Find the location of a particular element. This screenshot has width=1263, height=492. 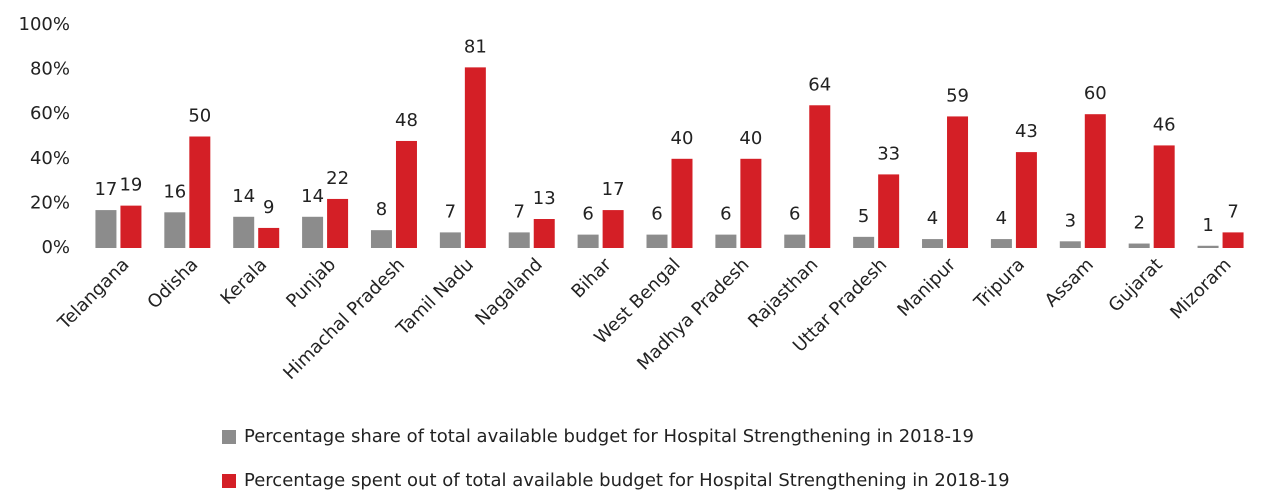

data-label: 2 is located at coordinates (1138, 223).